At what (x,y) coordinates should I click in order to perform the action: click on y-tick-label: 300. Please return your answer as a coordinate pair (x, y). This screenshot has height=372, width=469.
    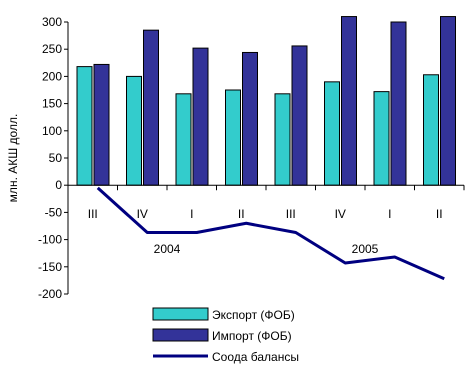
    Looking at the image, I should click on (52, 22).